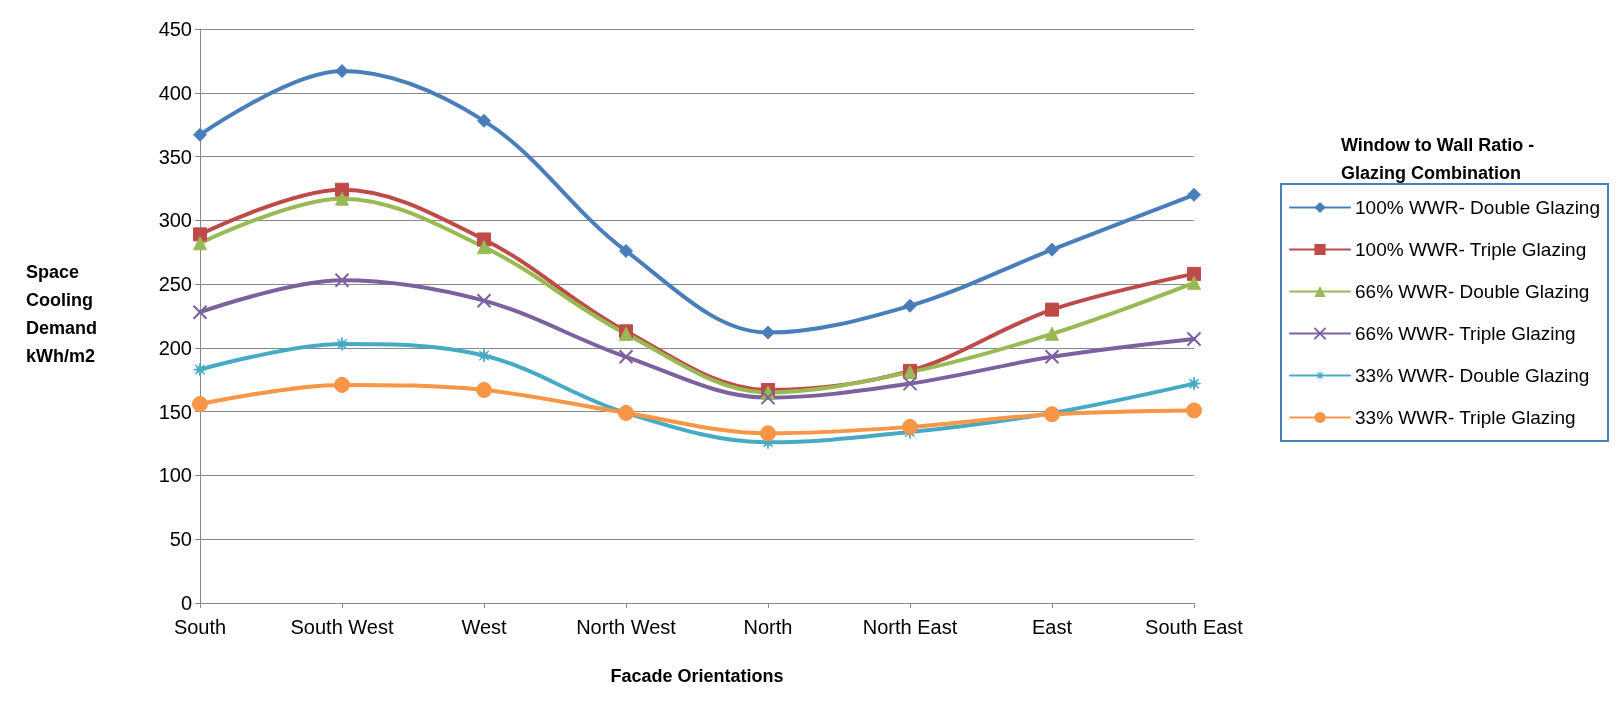 The image size is (1624, 715). What do you see at coordinates (64, 314) in the screenshot?
I see `y-axis-title: Space Cooling Demand kWh/m2` at bounding box center [64, 314].